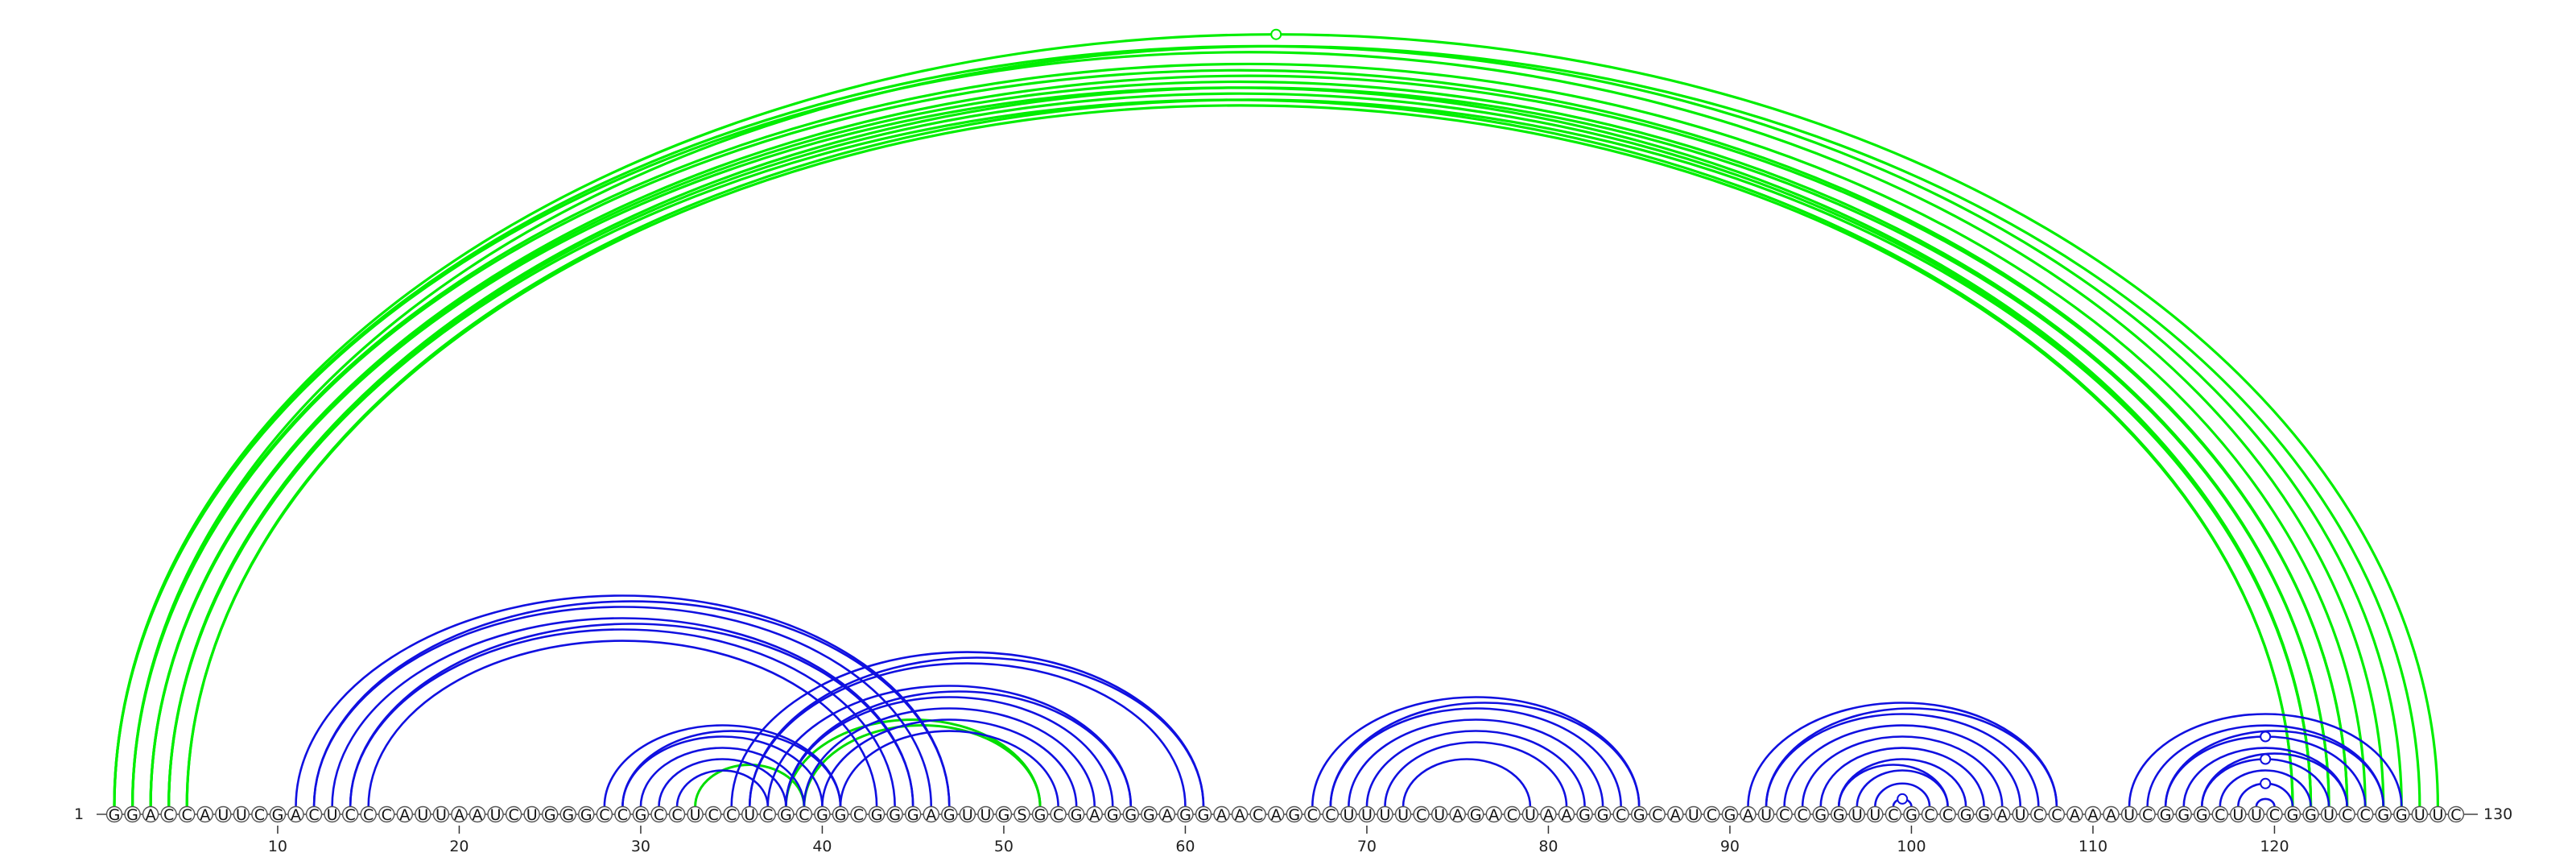 This screenshot has width=2576, height=857. Describe the element at coordinates (2497, 814) in the screenshot. I see `end-position-label: 130` at that location.